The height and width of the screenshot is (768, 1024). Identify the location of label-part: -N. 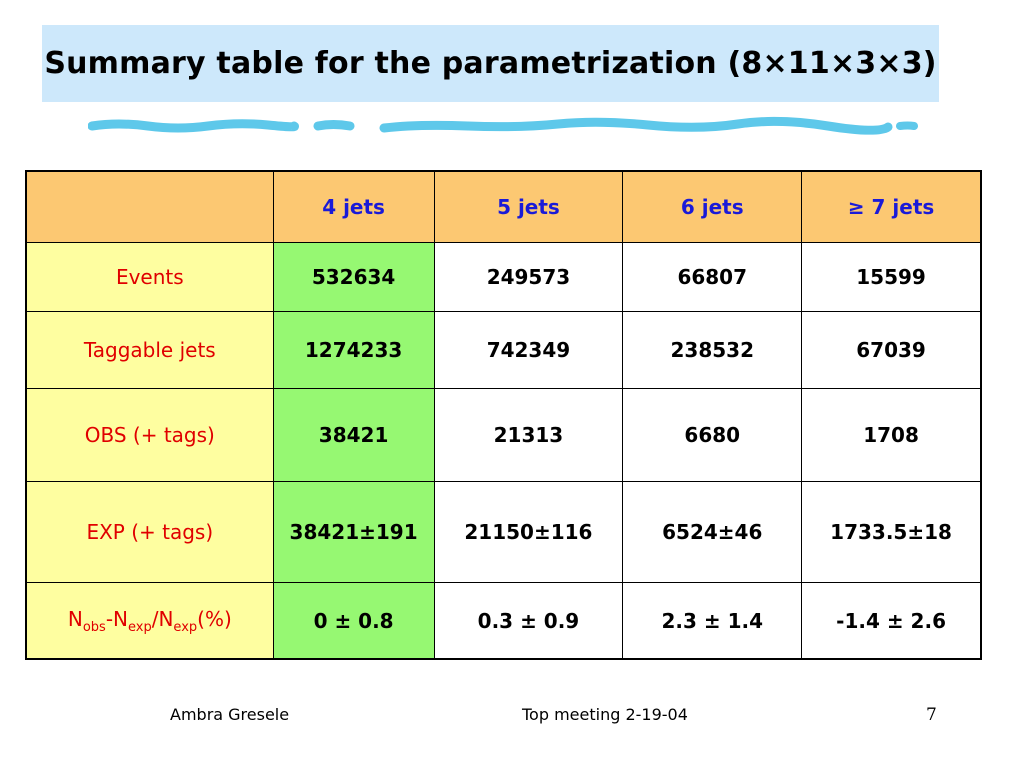
(116, 618).